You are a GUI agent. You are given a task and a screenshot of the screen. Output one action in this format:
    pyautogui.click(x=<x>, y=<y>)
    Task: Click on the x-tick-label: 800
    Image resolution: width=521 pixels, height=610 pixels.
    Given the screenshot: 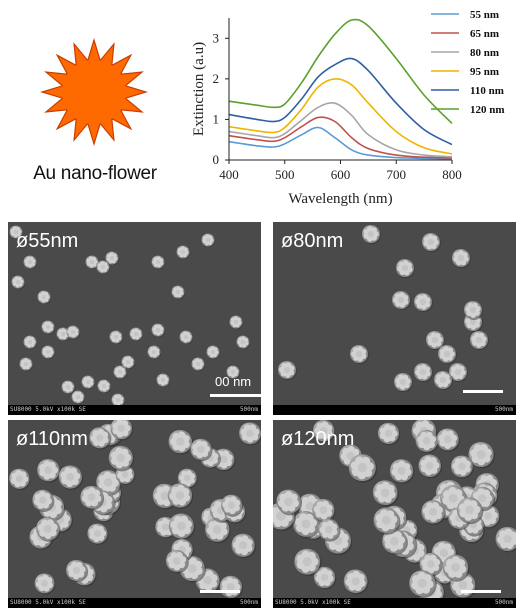 What is the action you would take?
    pyautogui.click(x=452, y=174)
    